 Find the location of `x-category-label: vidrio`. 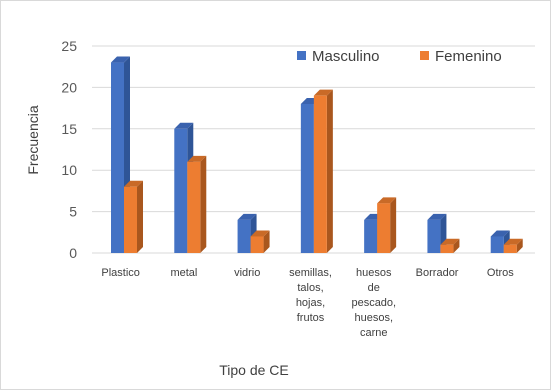

x-category-label: vidrio is located at coordinates (247, 273).